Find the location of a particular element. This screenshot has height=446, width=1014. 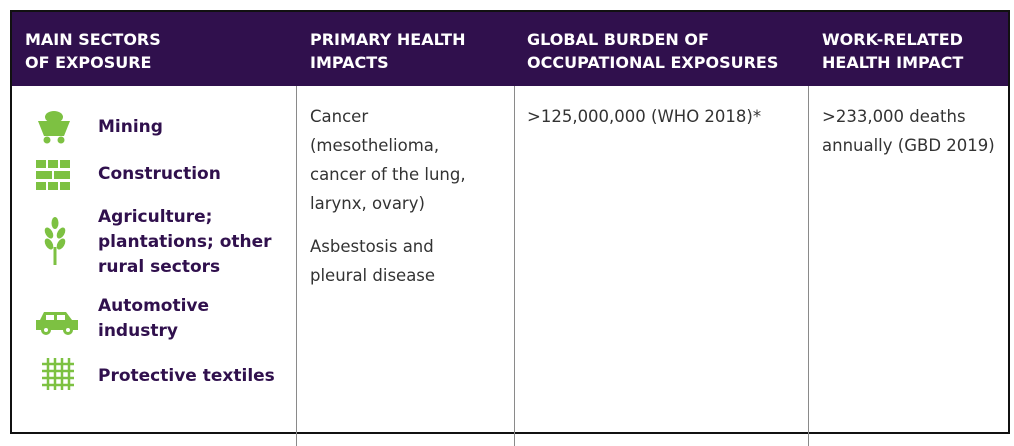

text-line: annually (GBD 2019) is located at coordinates (908, 145).